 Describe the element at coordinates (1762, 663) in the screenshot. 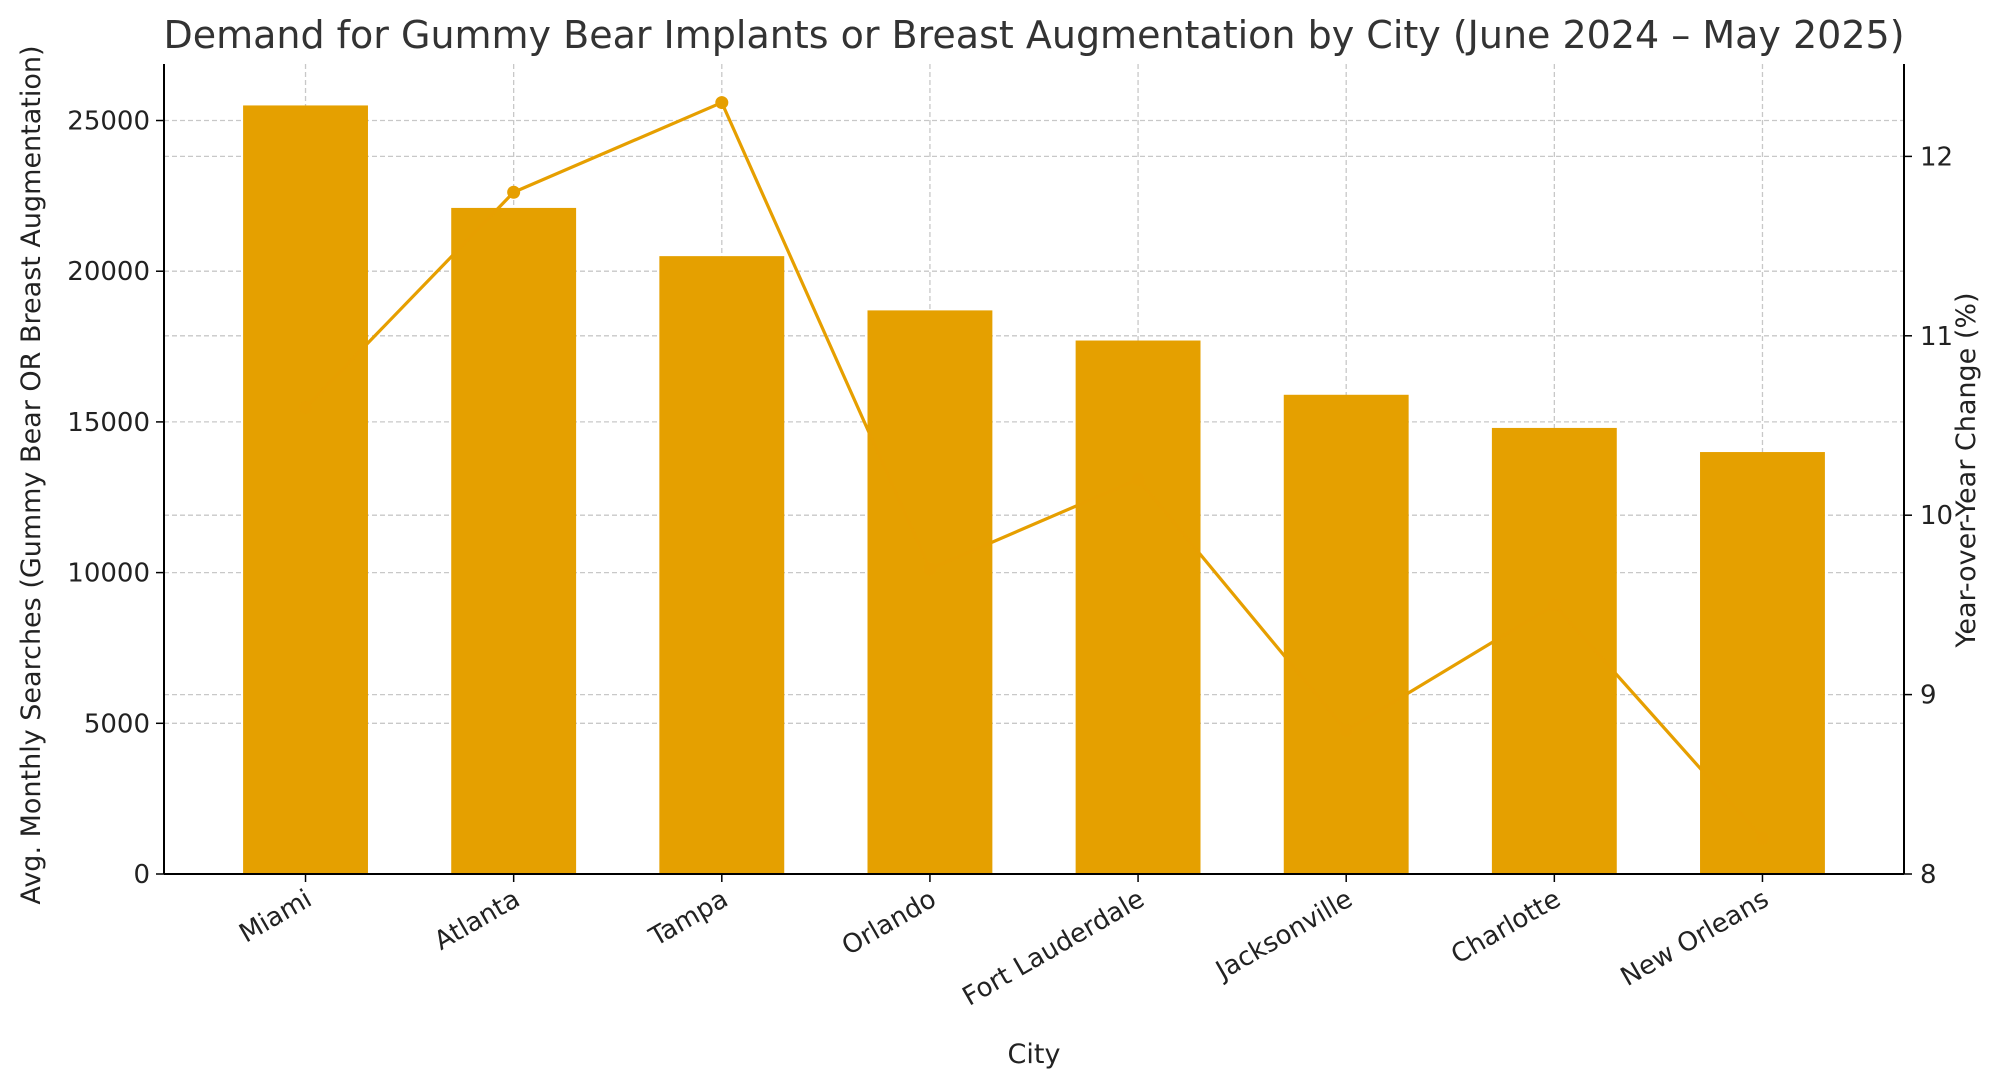

I see `bar-new-orleans` at that location.